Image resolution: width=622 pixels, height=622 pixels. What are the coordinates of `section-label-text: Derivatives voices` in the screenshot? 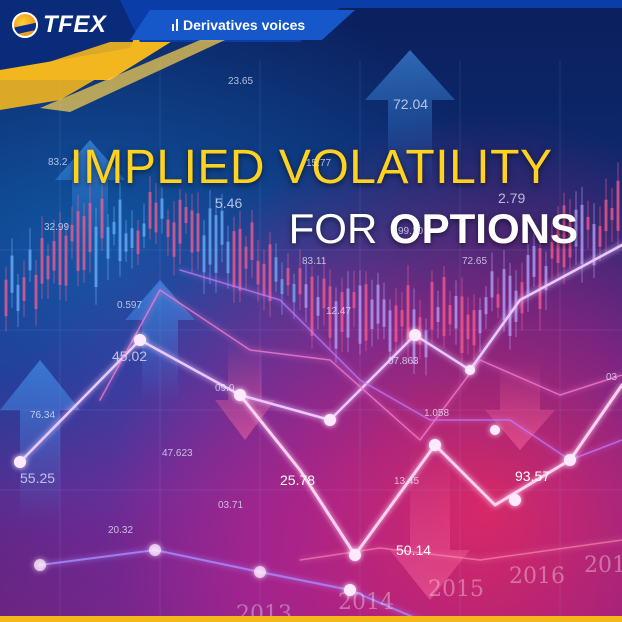 It's located at (244, 25).